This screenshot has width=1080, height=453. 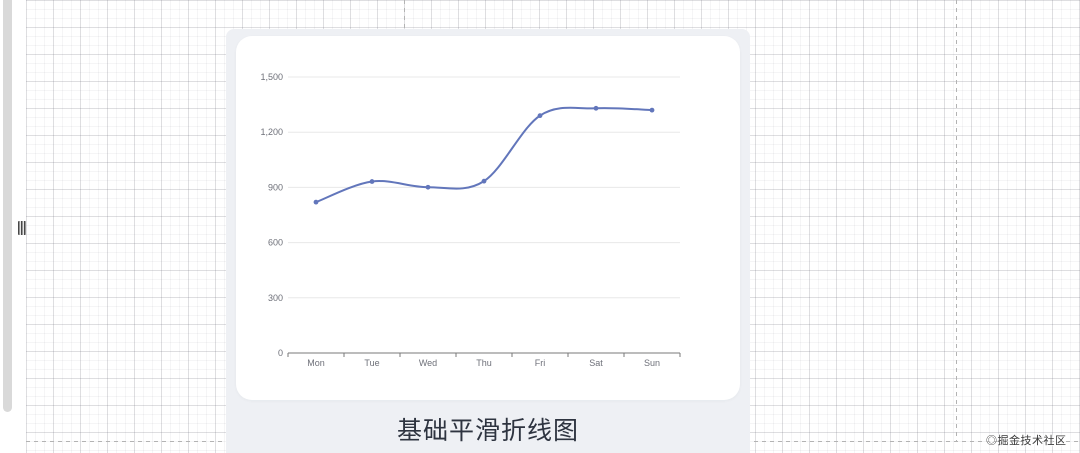 What do you see at coordinates (596, 363) in the screenshot?
I see `svg-text: Sat` at bounding box center [596, 363].